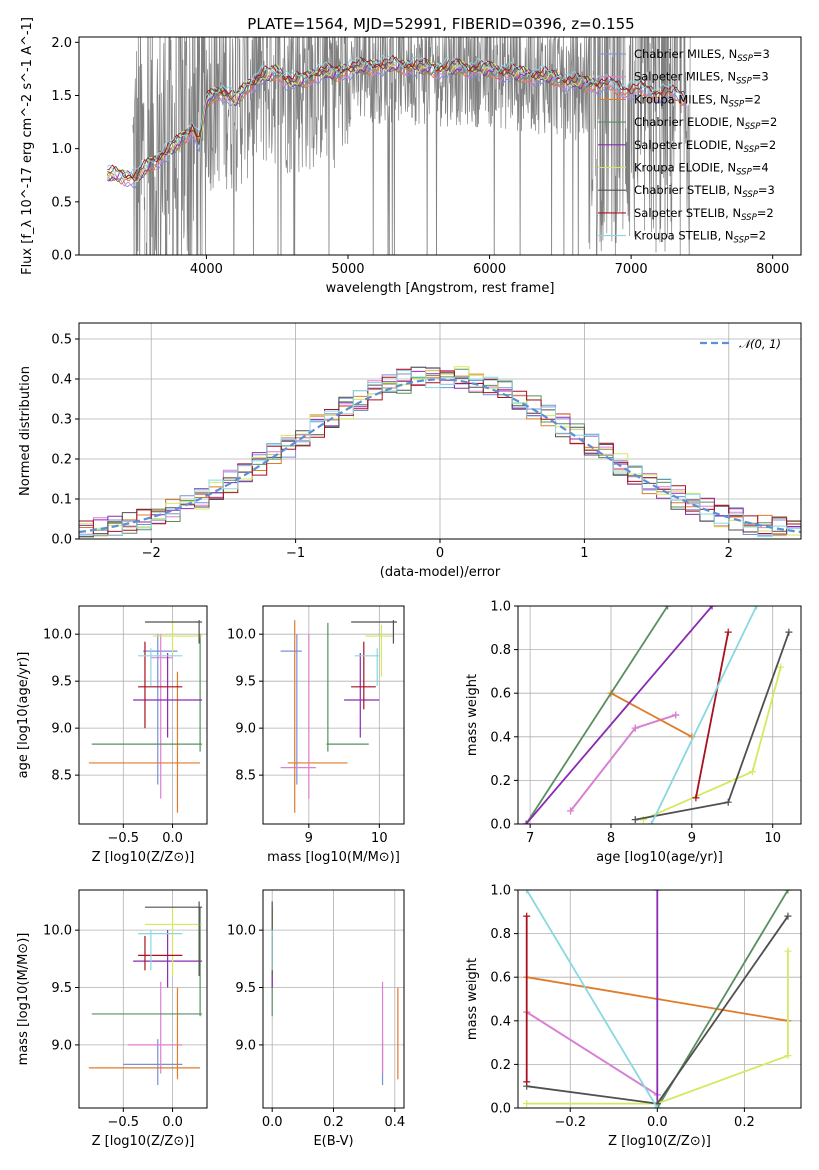 This screenshot has height=1170, width=819. I want to click on legend-entry: Salpeter ELODIE, NSSP=2, so click(705, 146).